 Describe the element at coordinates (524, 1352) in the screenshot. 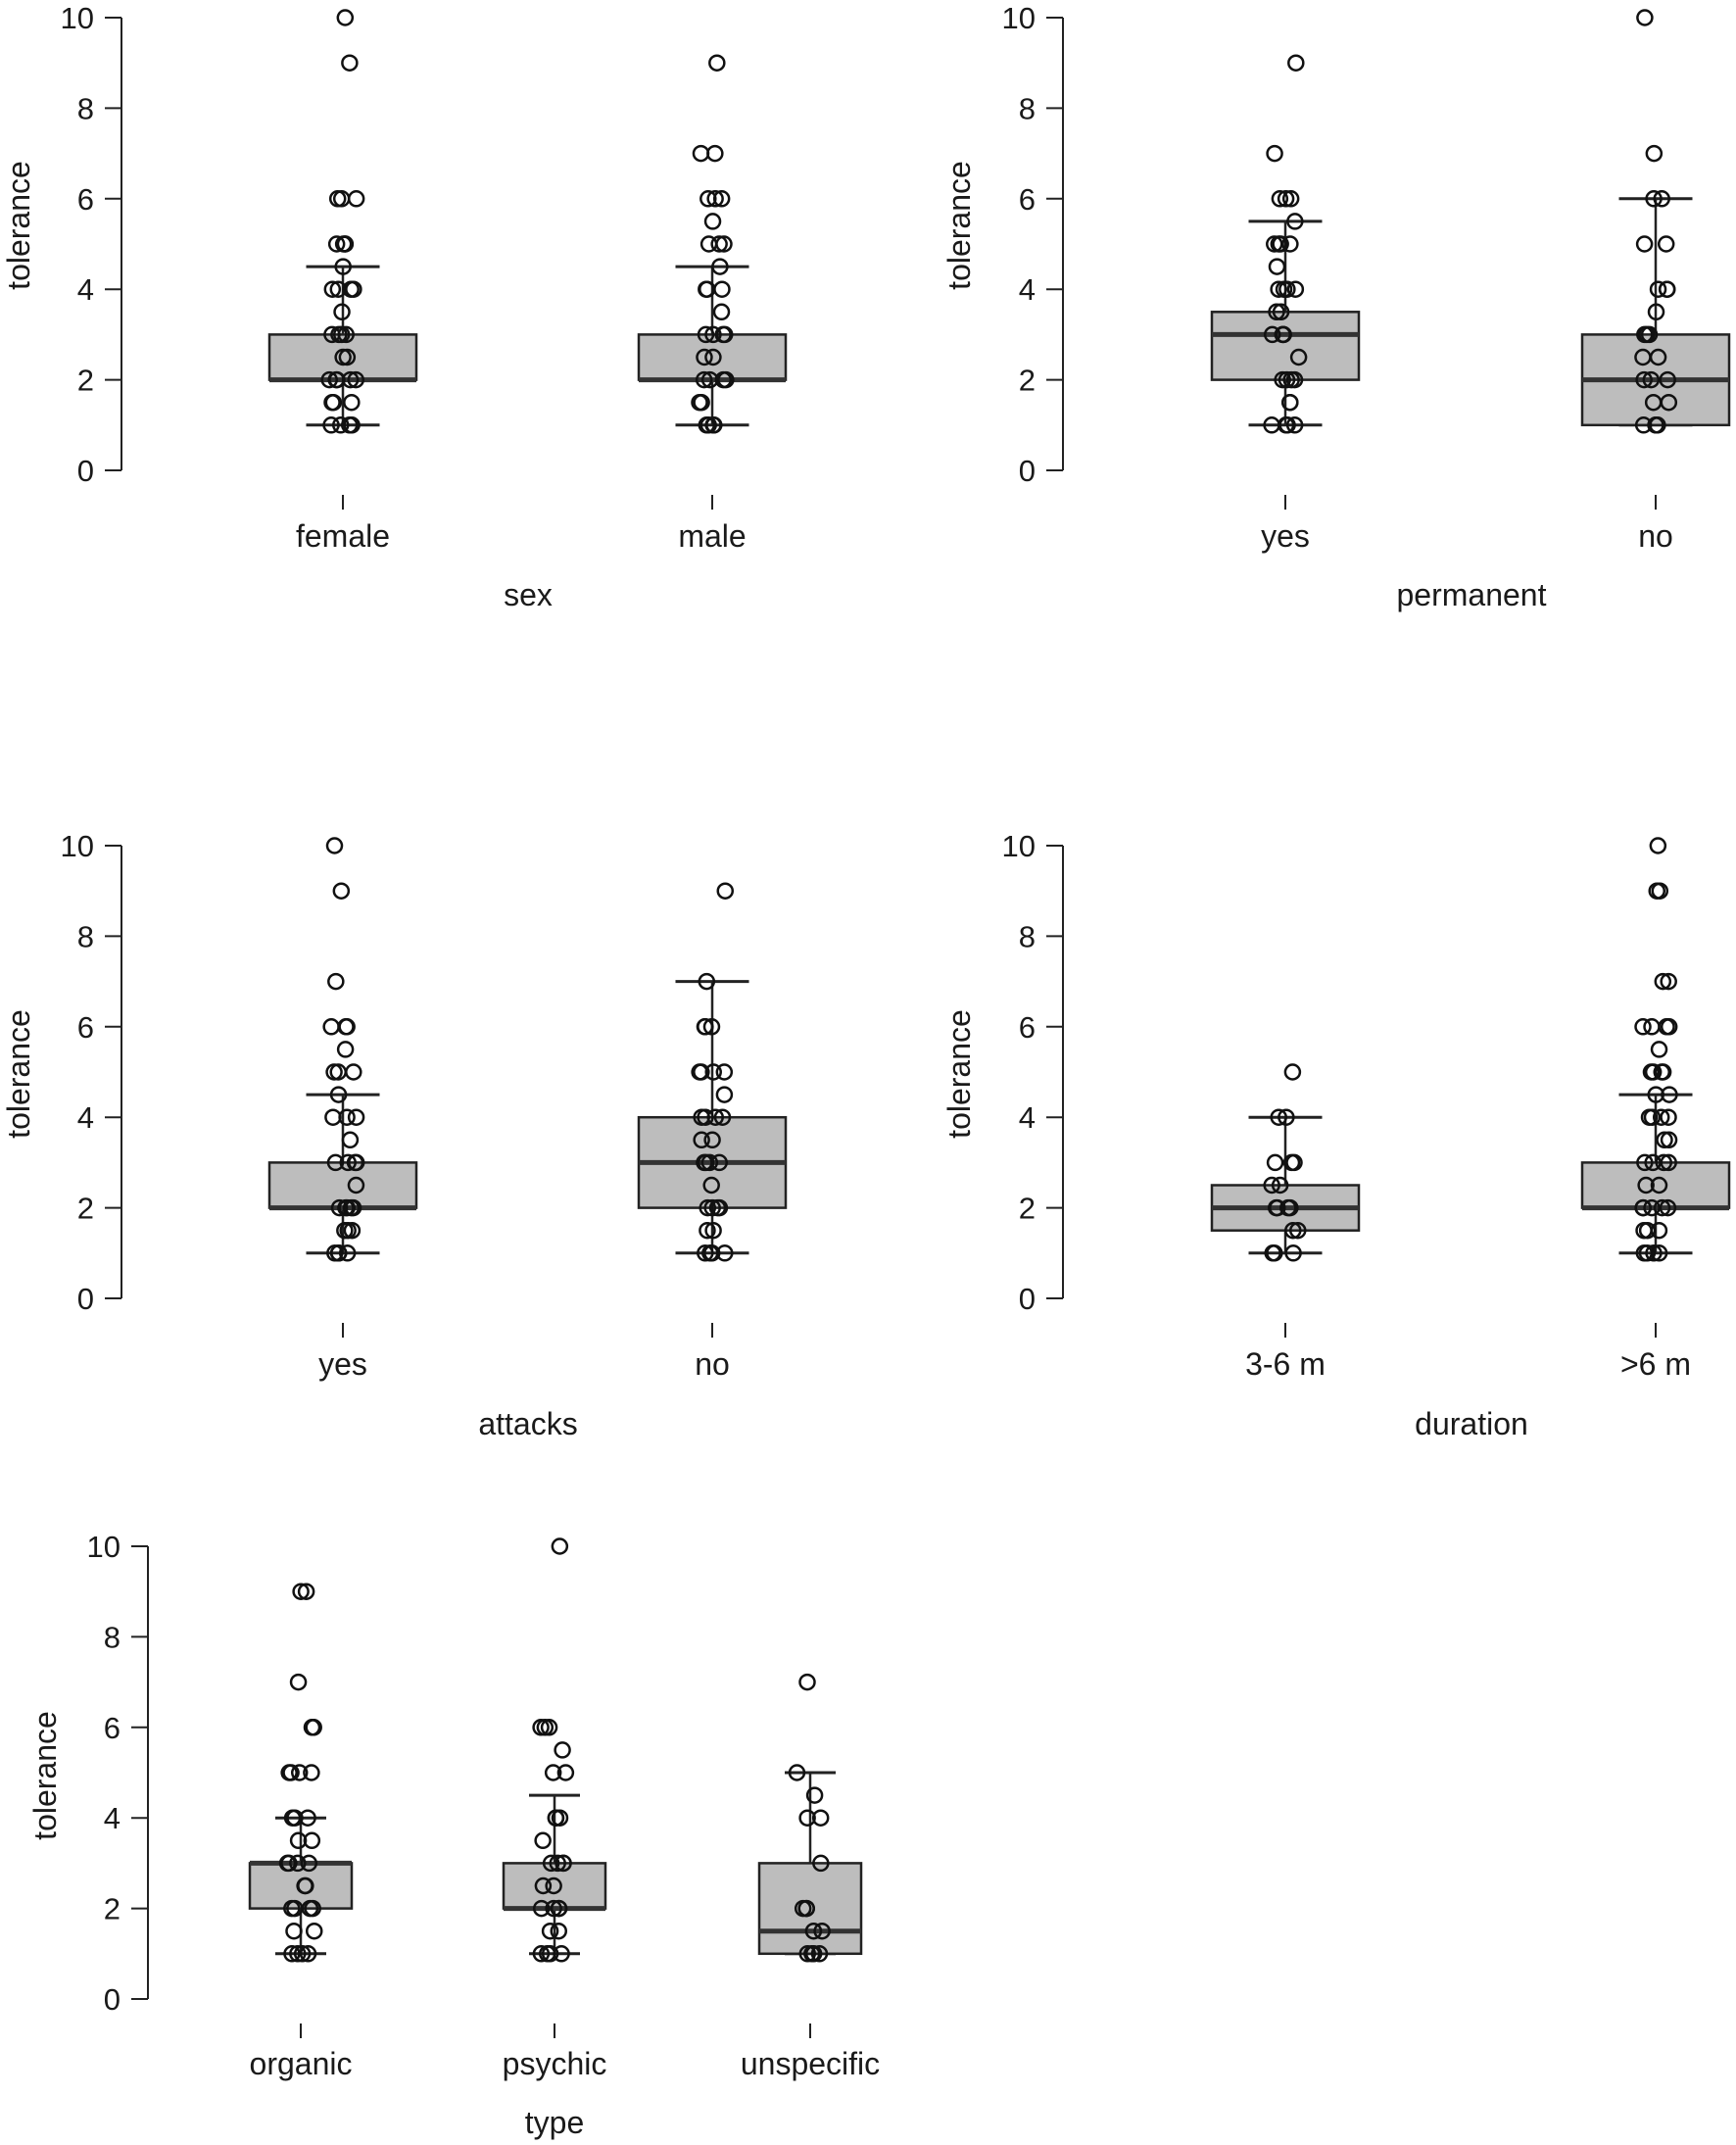

I see `x-axis: yes no` at that location.